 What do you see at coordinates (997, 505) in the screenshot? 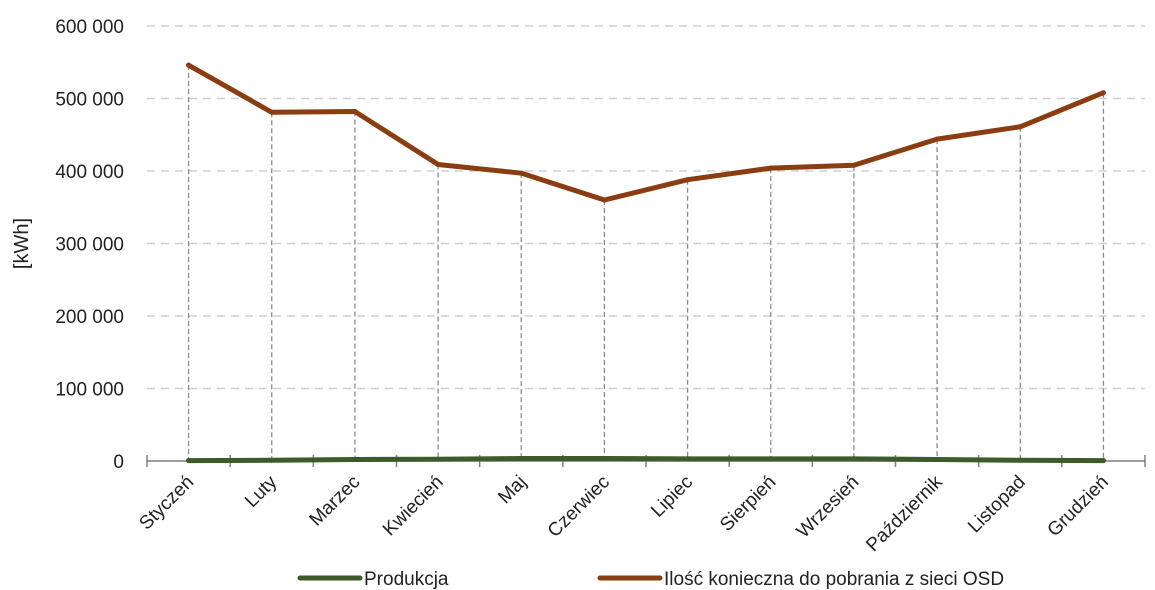
I see `x-tick-label: Listopad` at bounding box center [997, 505].